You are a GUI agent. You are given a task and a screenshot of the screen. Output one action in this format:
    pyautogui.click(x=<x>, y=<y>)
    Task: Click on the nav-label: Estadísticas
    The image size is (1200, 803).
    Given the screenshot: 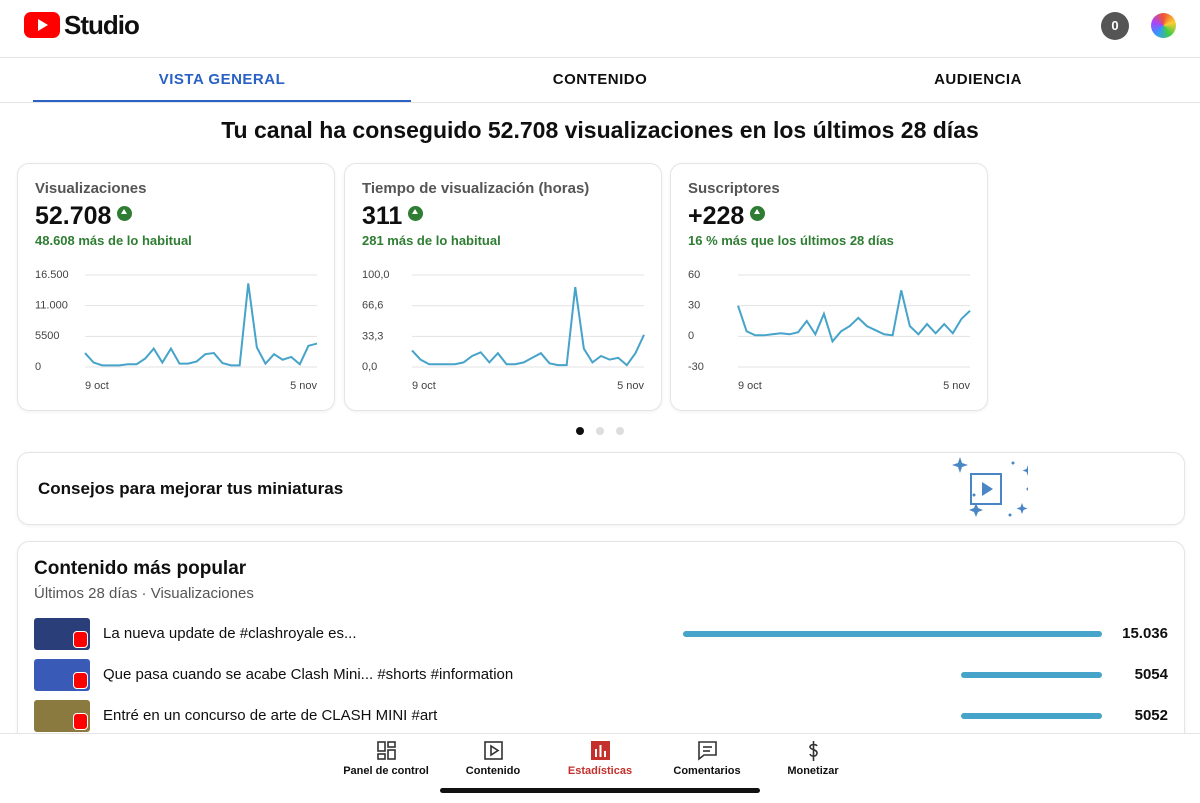 What is the action you would take?
    pyautogui.click(x=600, y=771)
    